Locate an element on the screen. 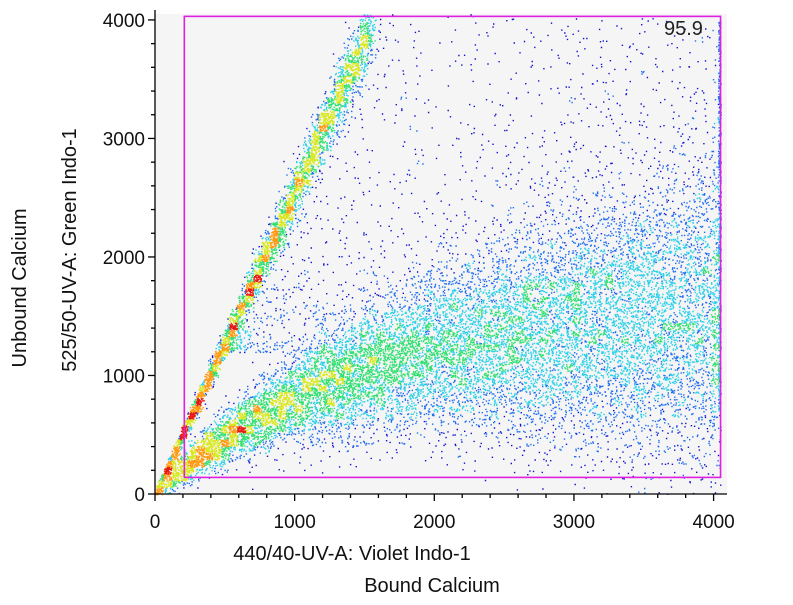 The width and height of the screenshot is (793, 605). x-tick-label: 2000 is located at coordinates (434, 522).